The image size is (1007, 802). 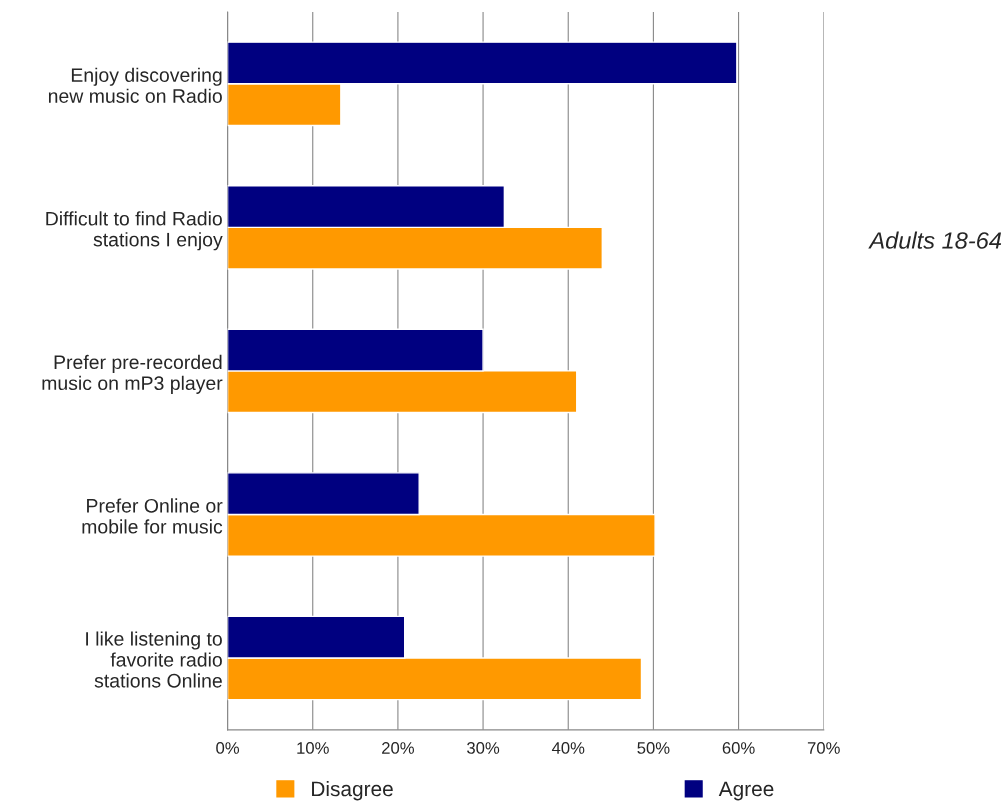 I want to click on x-tick-label: 0%, so click(x=228, y=748).